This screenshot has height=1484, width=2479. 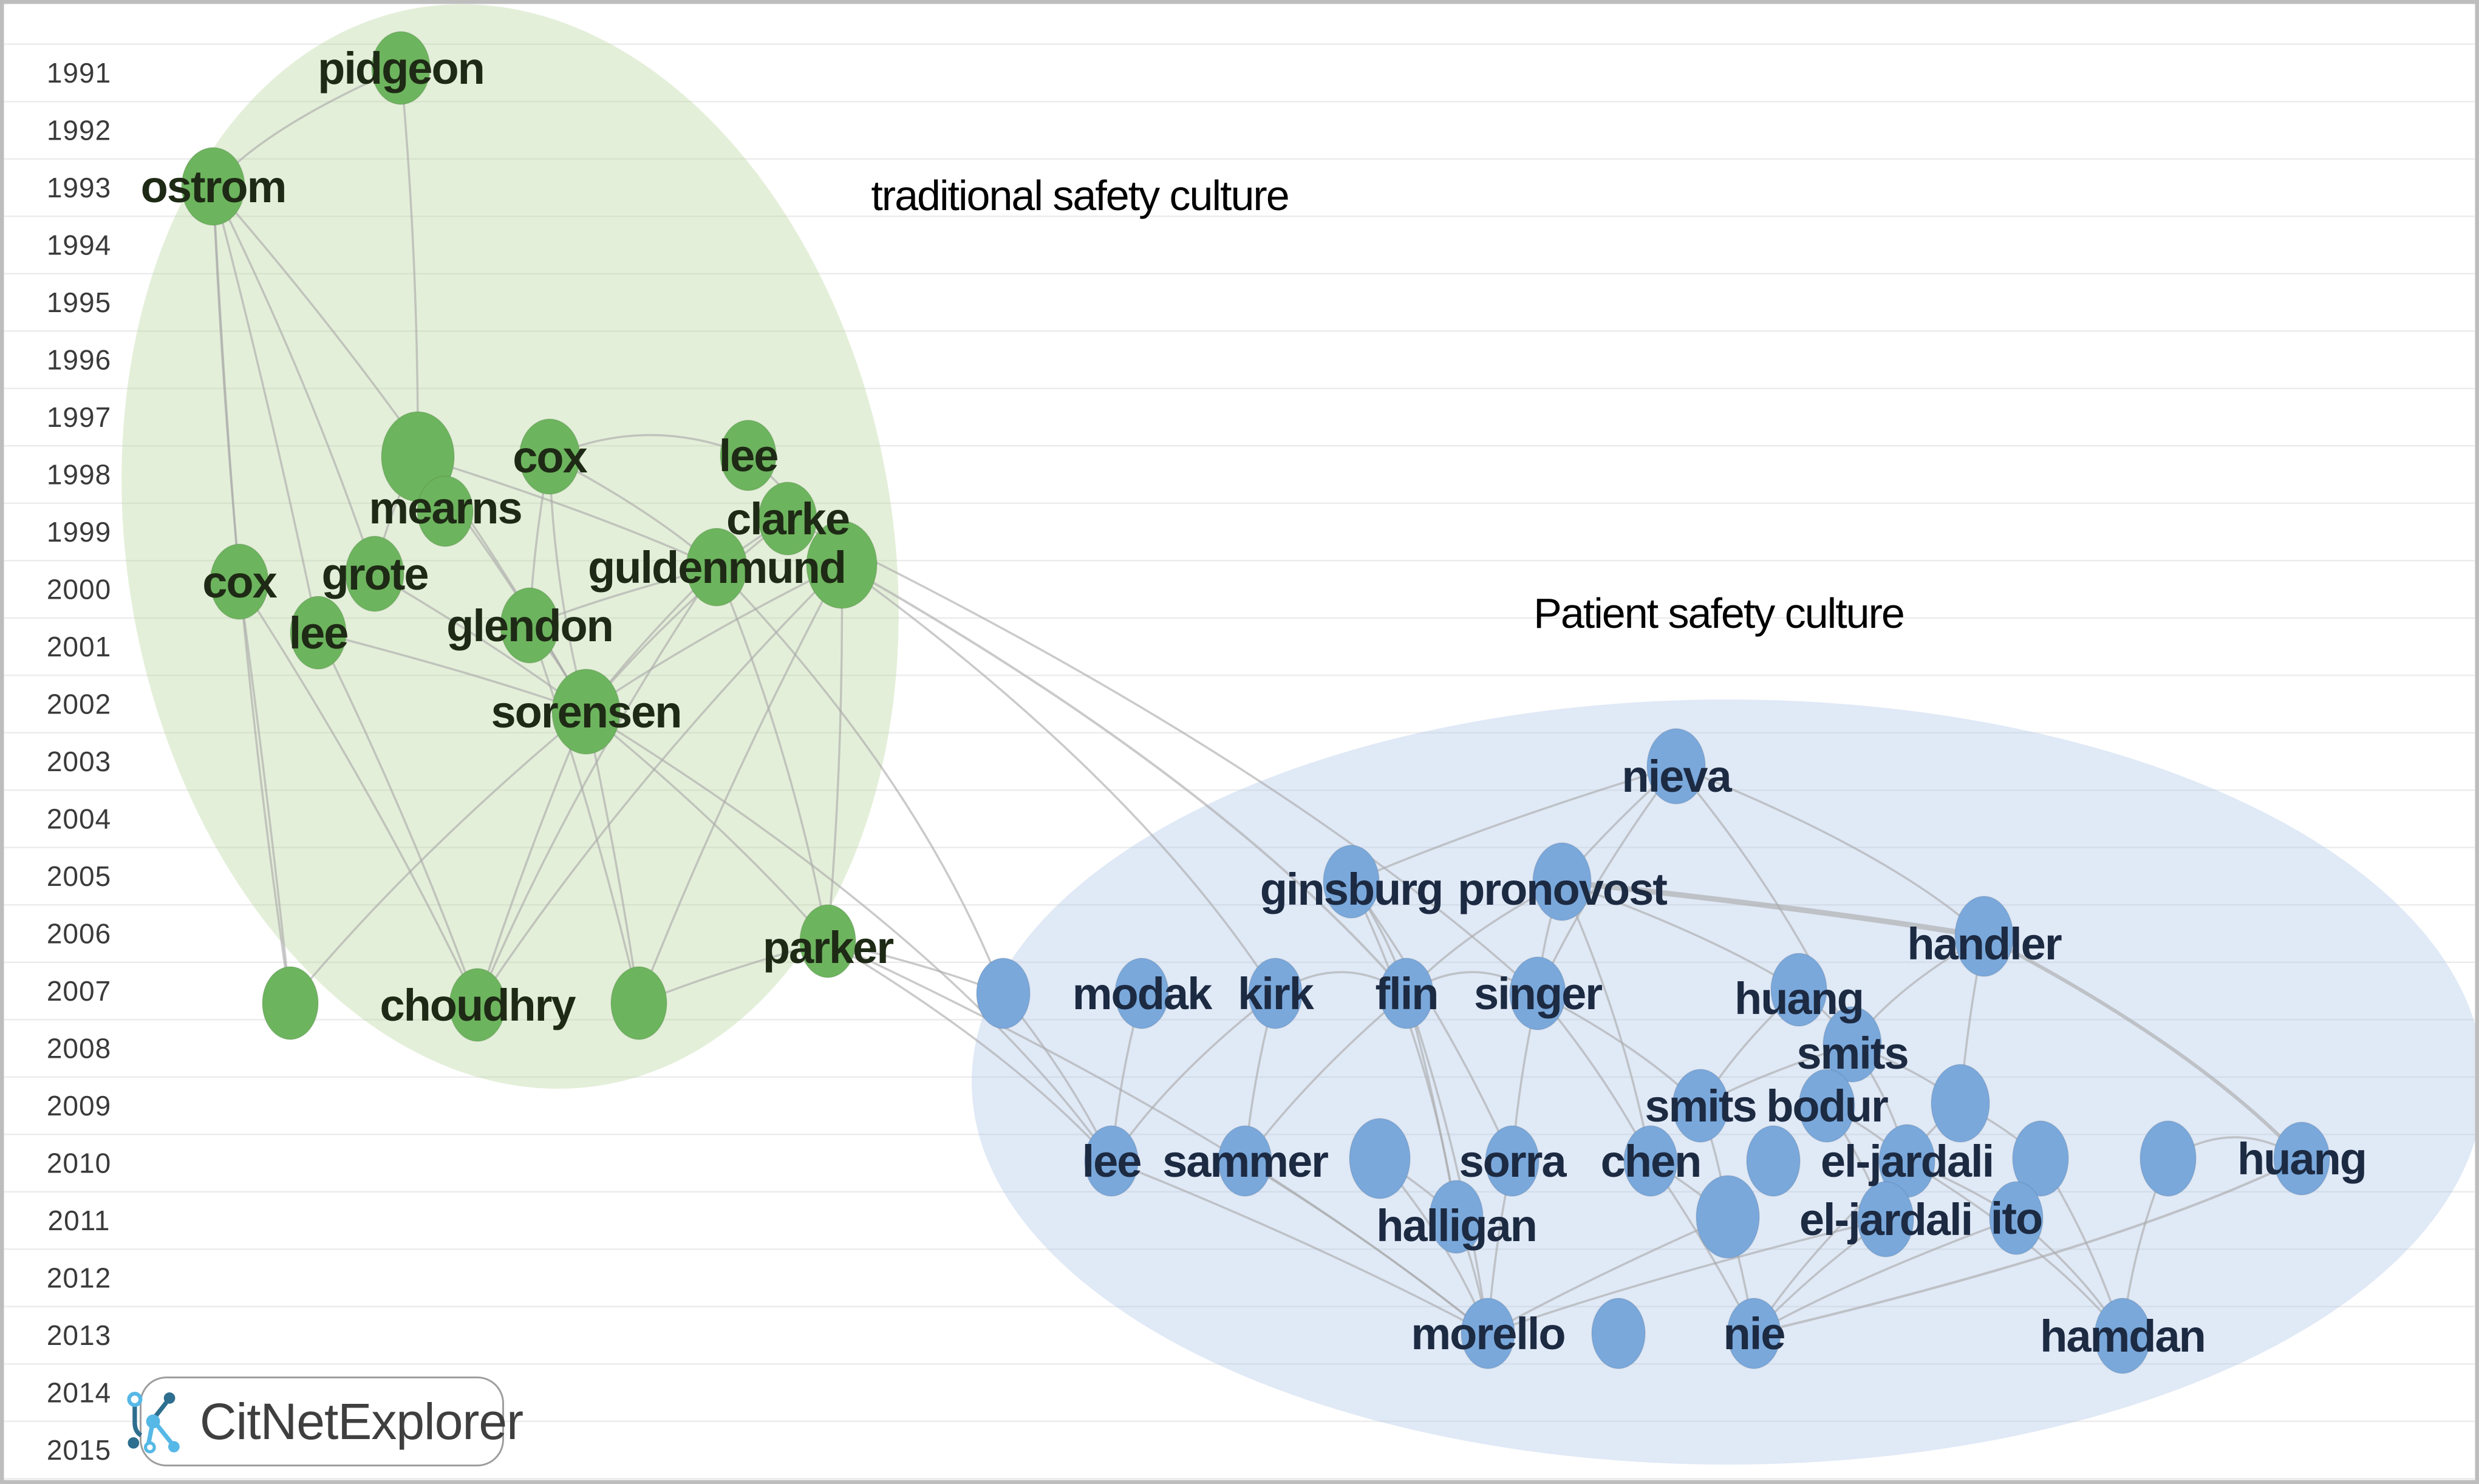 I want to click on year-label-1996: 1996, so click(x=79, y=360).